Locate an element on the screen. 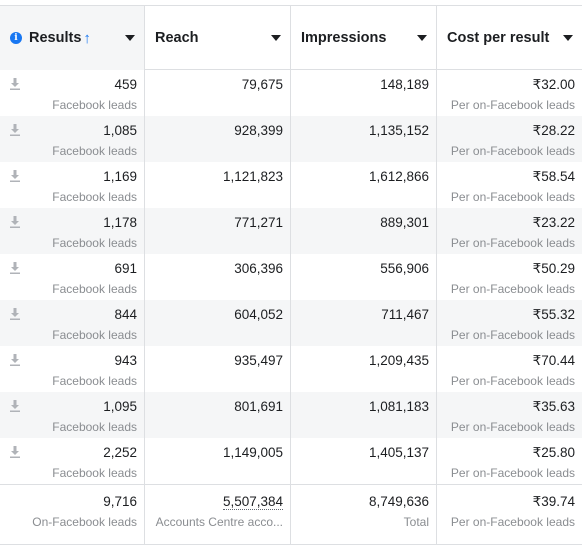  cost-value: ₹35.63 is located at coordinates (553, 406).